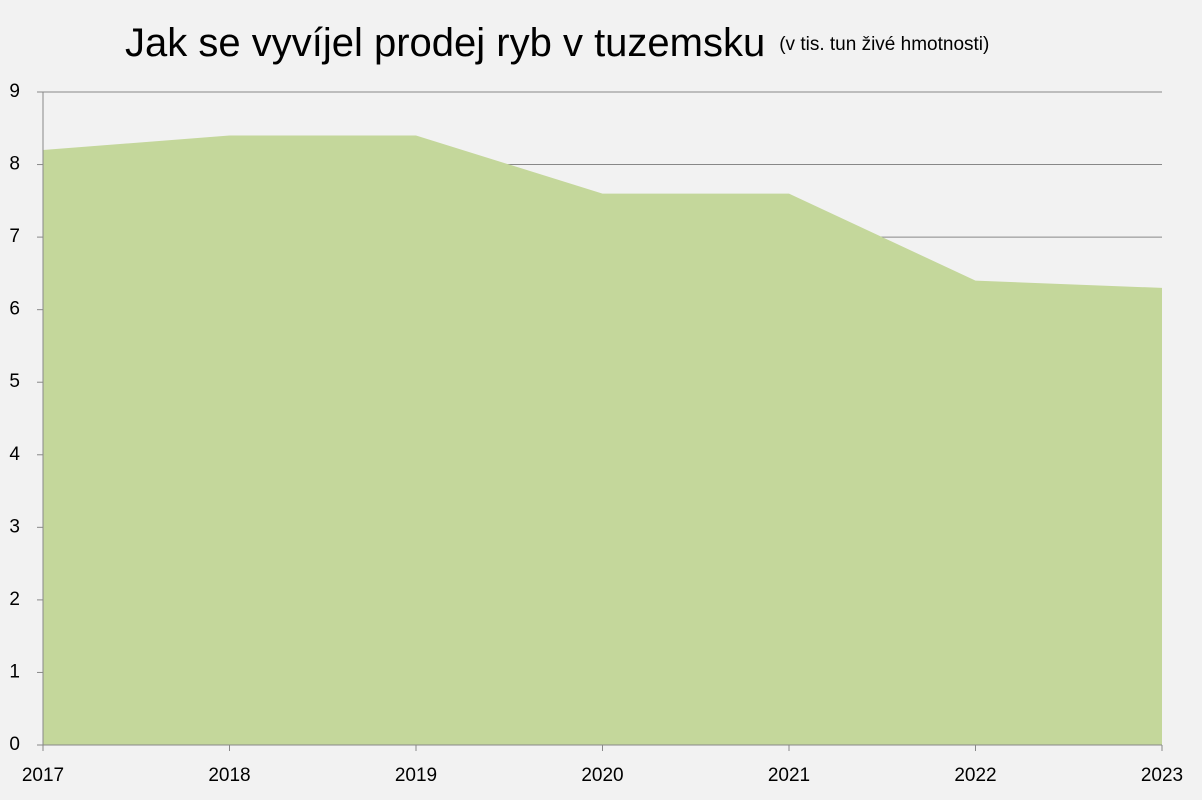  What do you see at coordinates (14, 164) in the screenshot?
I see `y-tick-label: 8` at bounding box center [14, 164].